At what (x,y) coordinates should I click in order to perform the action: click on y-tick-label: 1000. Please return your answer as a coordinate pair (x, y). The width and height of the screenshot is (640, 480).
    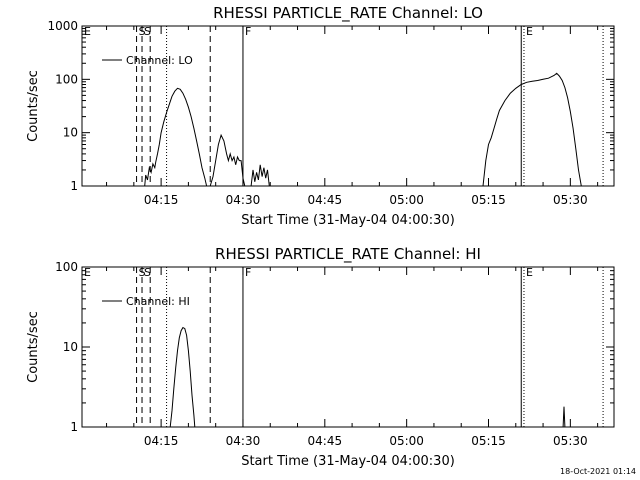
    Looking at the image, I should click on (62, 26).